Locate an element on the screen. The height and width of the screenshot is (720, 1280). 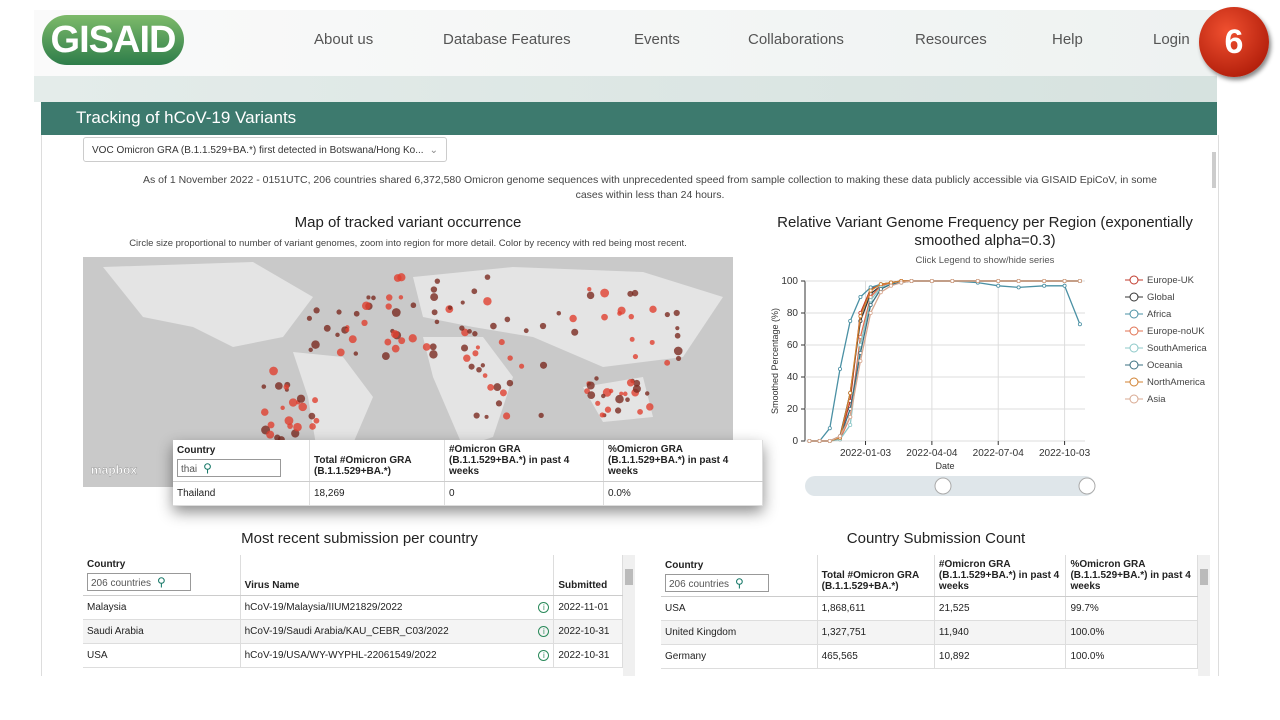
chart-subtitle: Click Legend to show/hide series is located at coordinates (985, 260).